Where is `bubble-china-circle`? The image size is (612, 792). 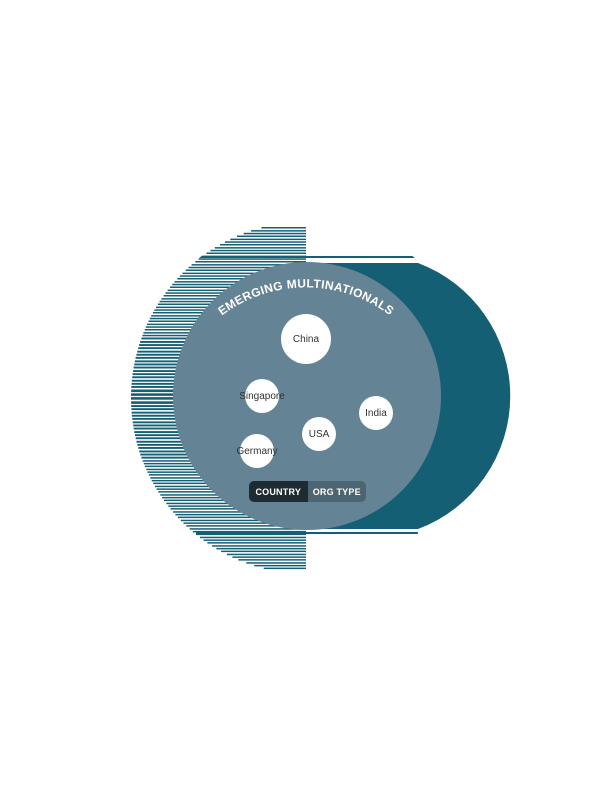
bubble-china-circle is located at coordinates (306, 339).